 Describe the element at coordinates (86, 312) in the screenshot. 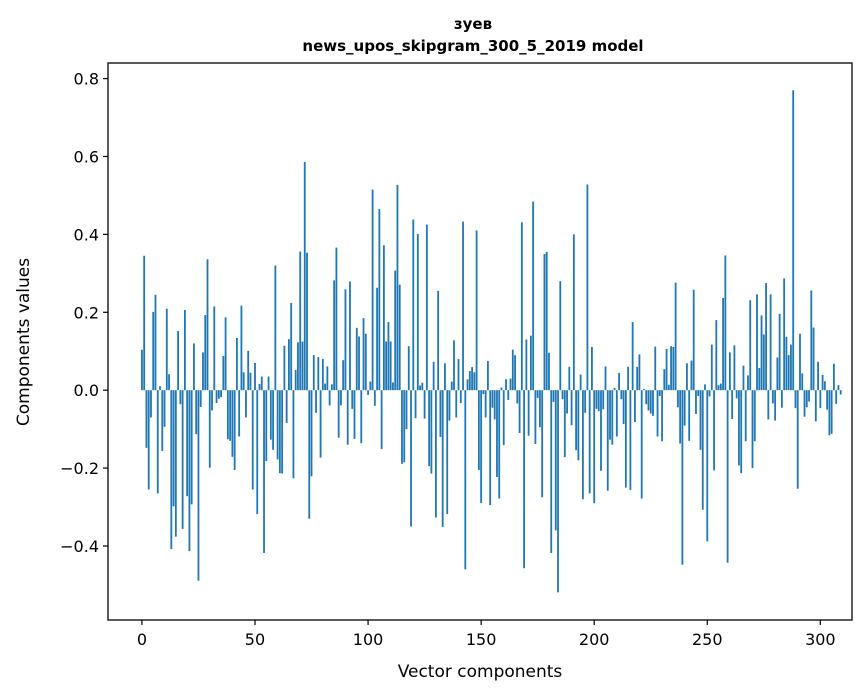

I see `y-tick-label: 0.2` at that location.